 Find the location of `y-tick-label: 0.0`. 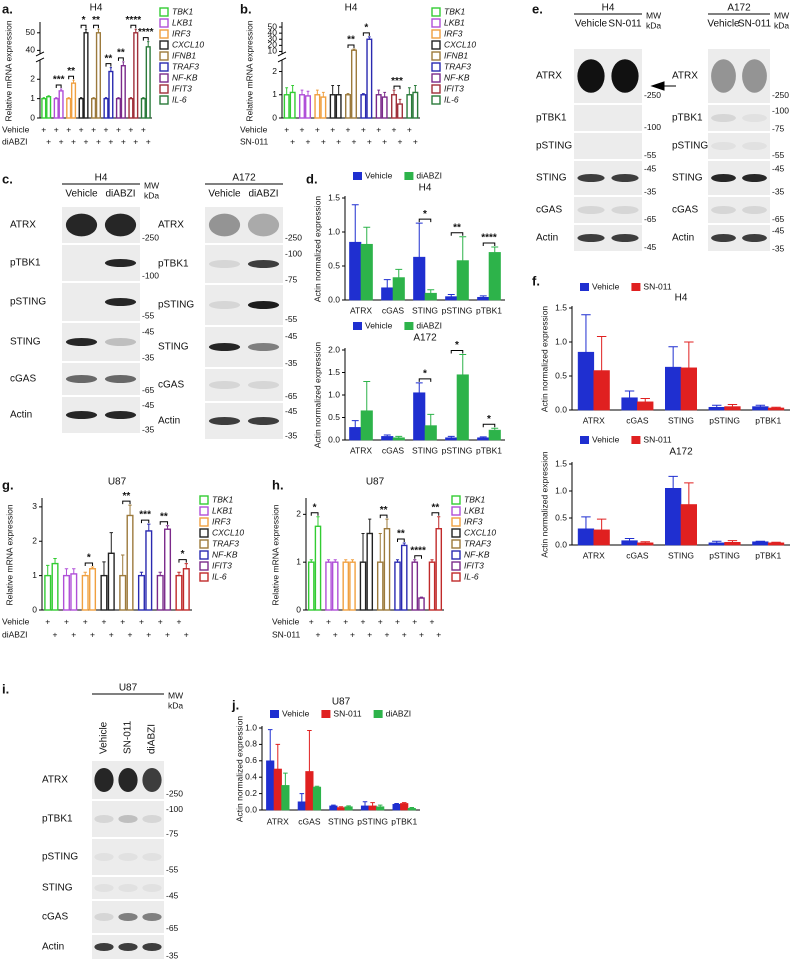

y-tick-label: 0.0 is located at coordinates (334, 439).